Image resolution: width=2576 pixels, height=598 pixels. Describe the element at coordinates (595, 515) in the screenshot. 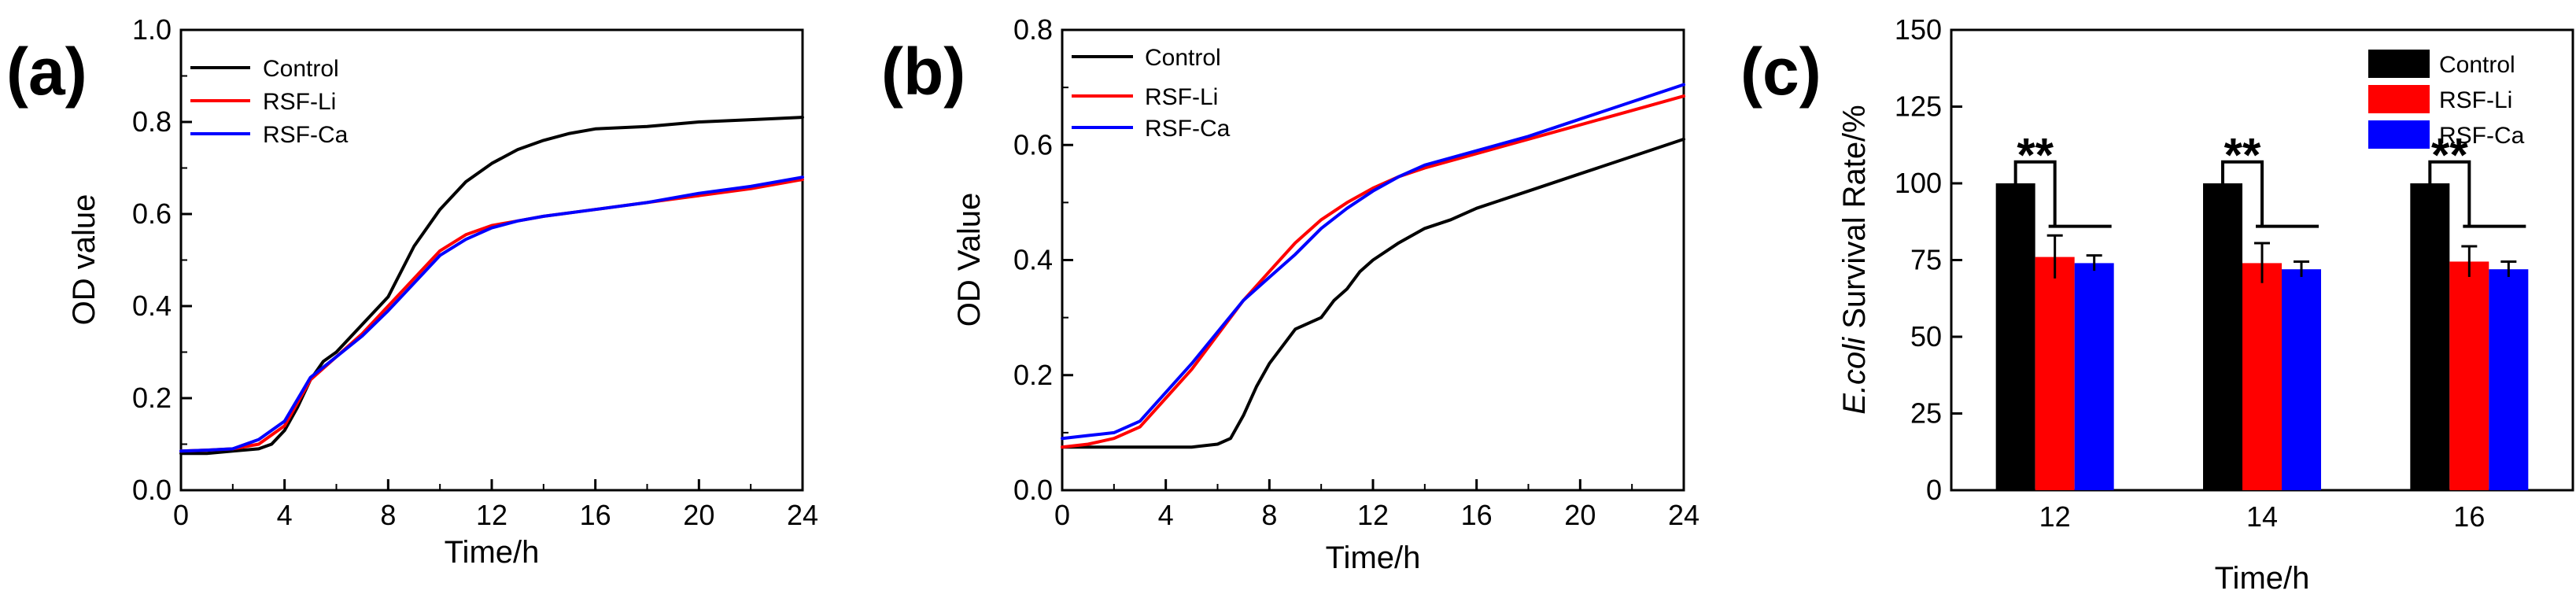

I see `x-tick-label-a-4: 16` at that location.